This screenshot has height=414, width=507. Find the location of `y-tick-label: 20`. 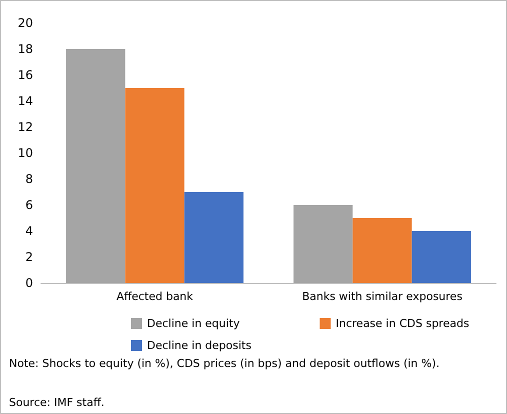

y-tick-label: 20 is located at coordinates (25, 23).